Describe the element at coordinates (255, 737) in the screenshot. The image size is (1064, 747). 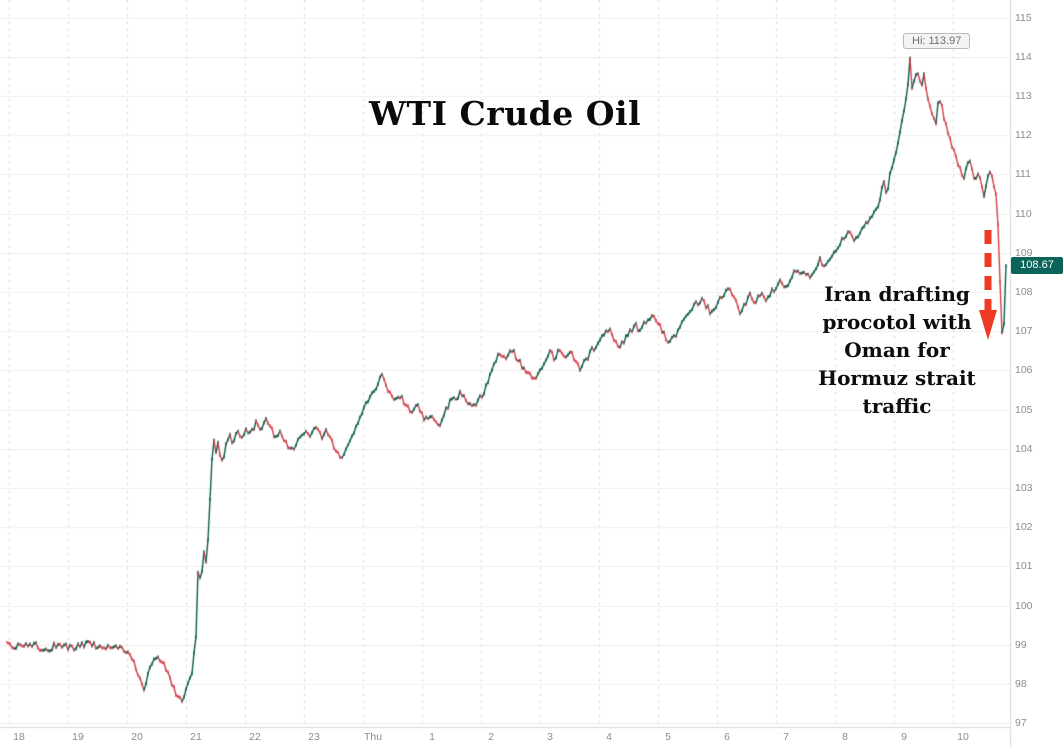
I see `x-axis-label: 22` at that location.